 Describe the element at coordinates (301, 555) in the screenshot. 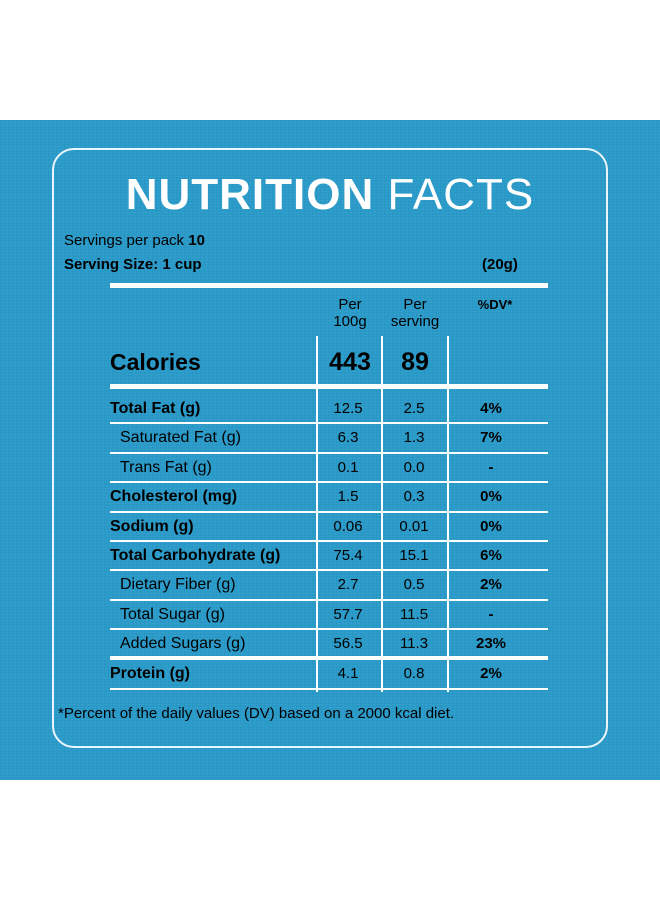

I see `nutrient-row: Total Carbohydrate (g) 75.4 15.1 6%` at that location.